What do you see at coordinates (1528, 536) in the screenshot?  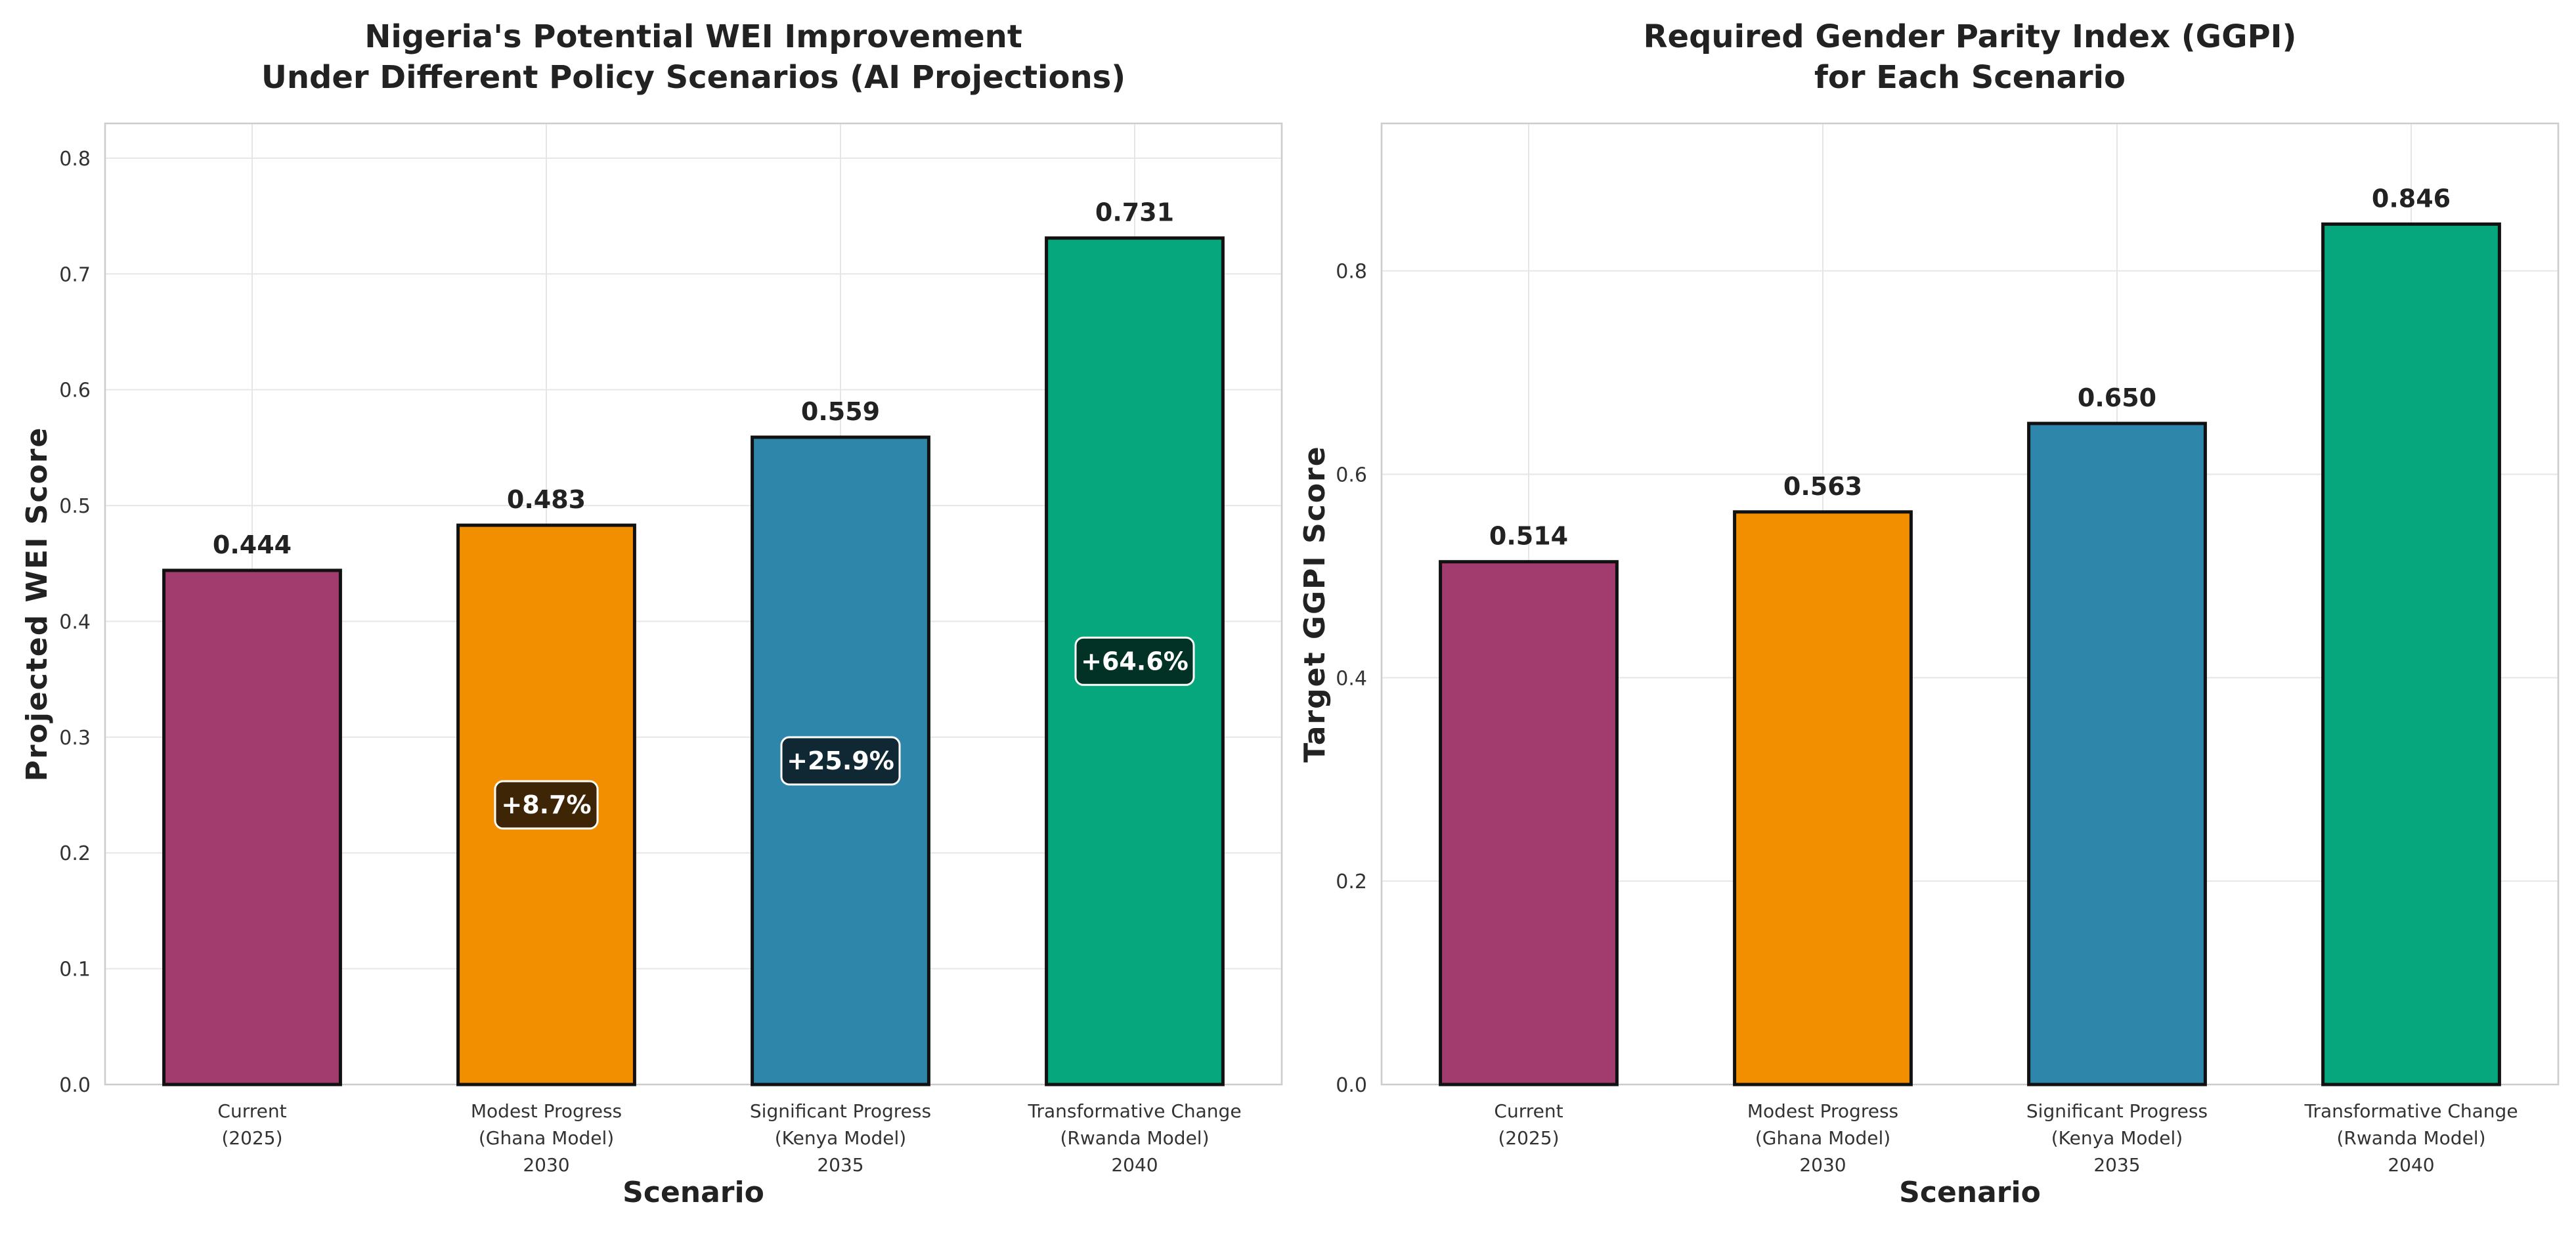 I see `data-label: 0.514` at bounding box center [1528, 536].